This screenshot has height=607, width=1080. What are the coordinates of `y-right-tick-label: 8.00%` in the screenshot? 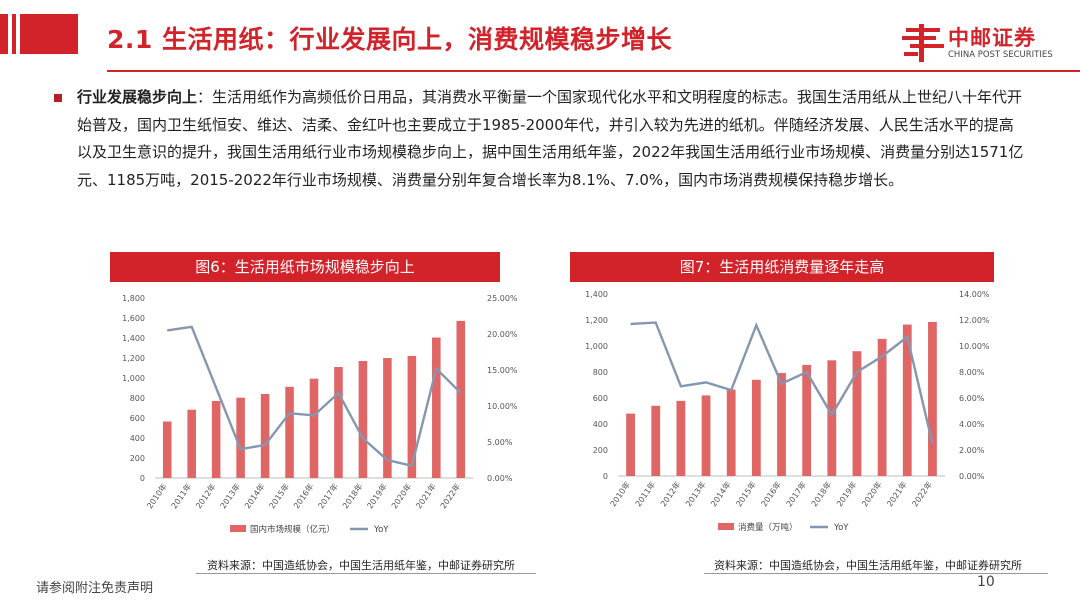 It's located at (972, 372).